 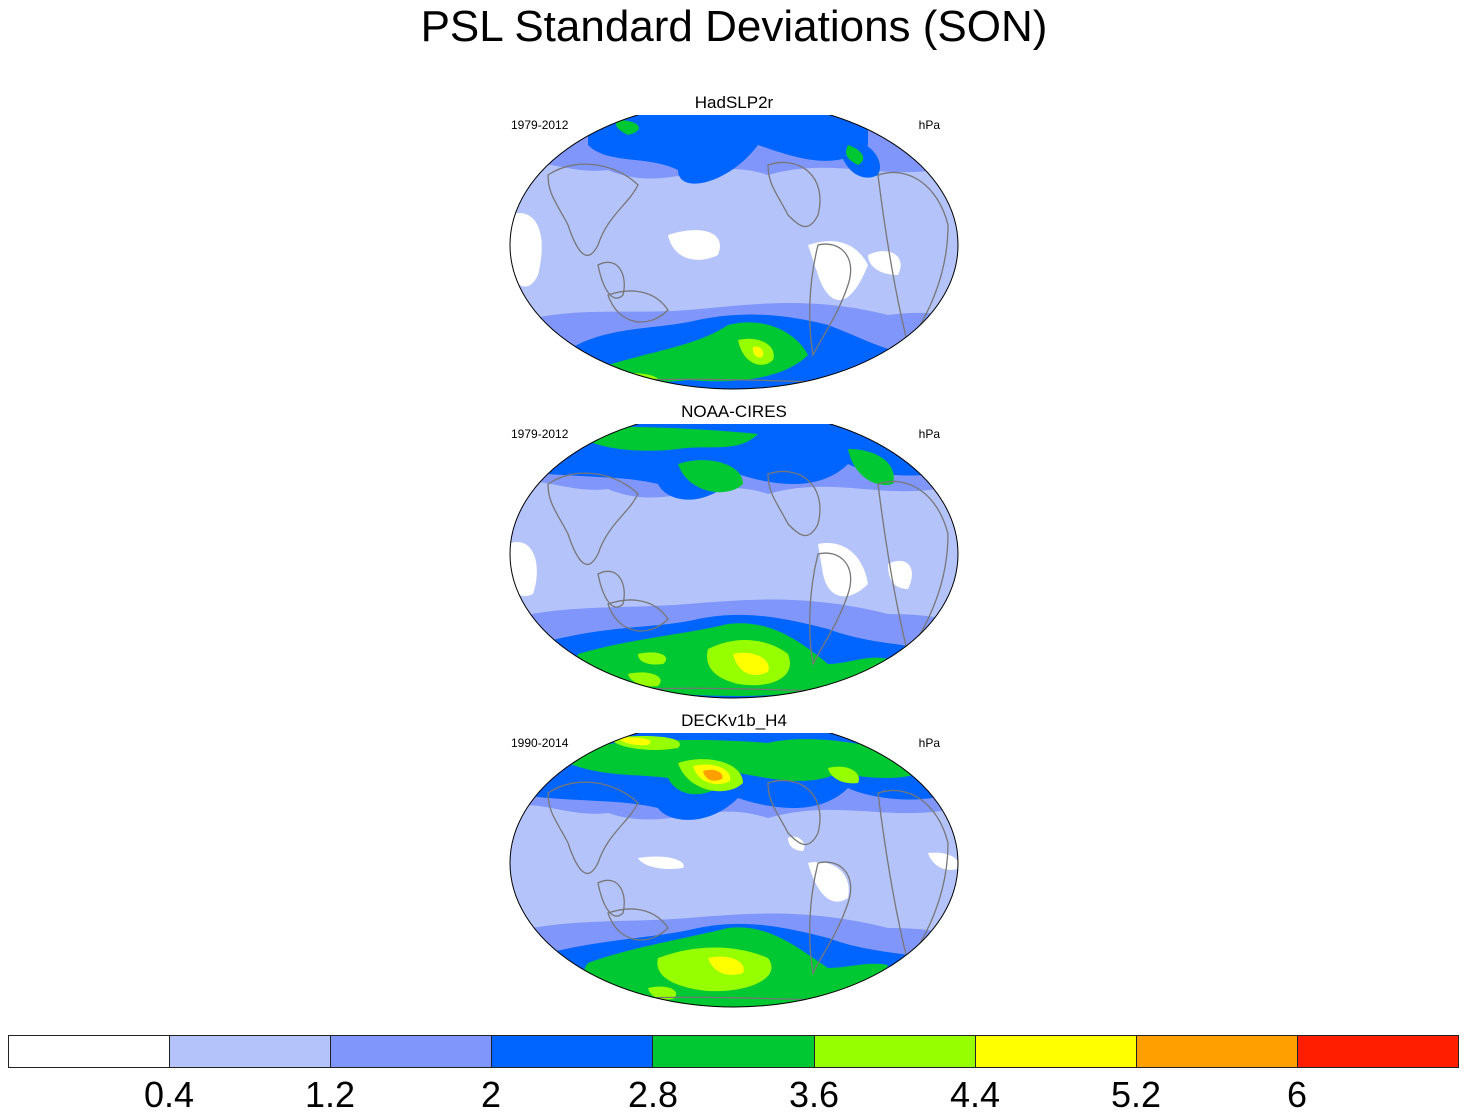 I want to click on colorbar, so click(x=733, y=1051).